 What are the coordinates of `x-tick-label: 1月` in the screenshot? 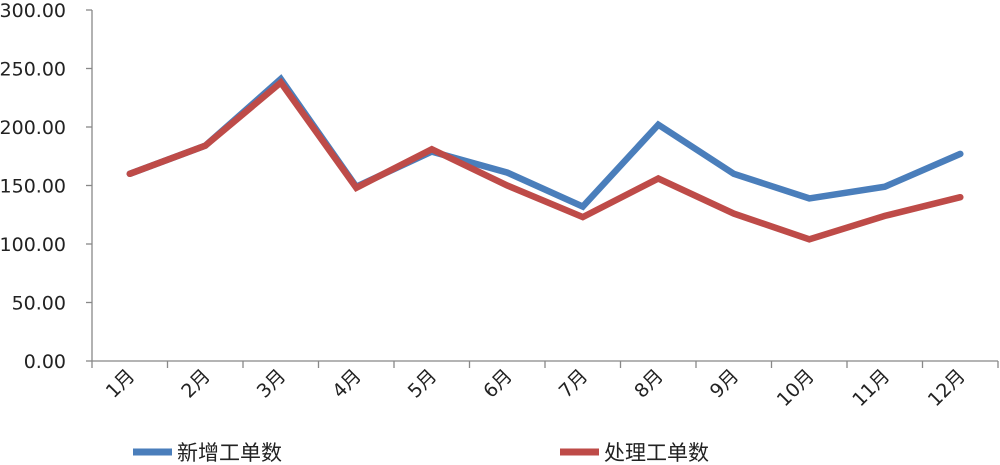 It's located at (121, 384).